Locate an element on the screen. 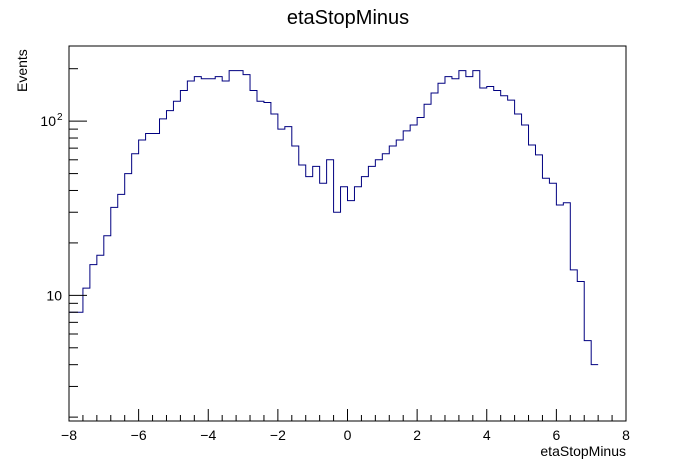 This screenshot has width=696, height=472. x-tick-label: −2 is located at coordinates (278, 435).